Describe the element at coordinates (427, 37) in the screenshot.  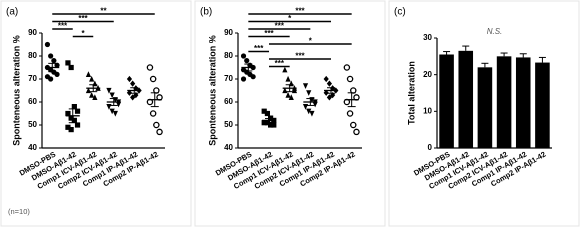
I see `y-tick-label: 30` at that location.